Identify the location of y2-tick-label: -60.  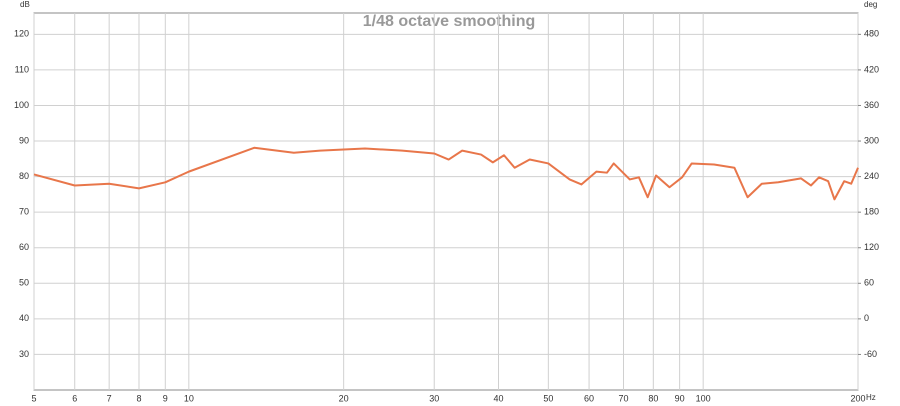
(870, 354).